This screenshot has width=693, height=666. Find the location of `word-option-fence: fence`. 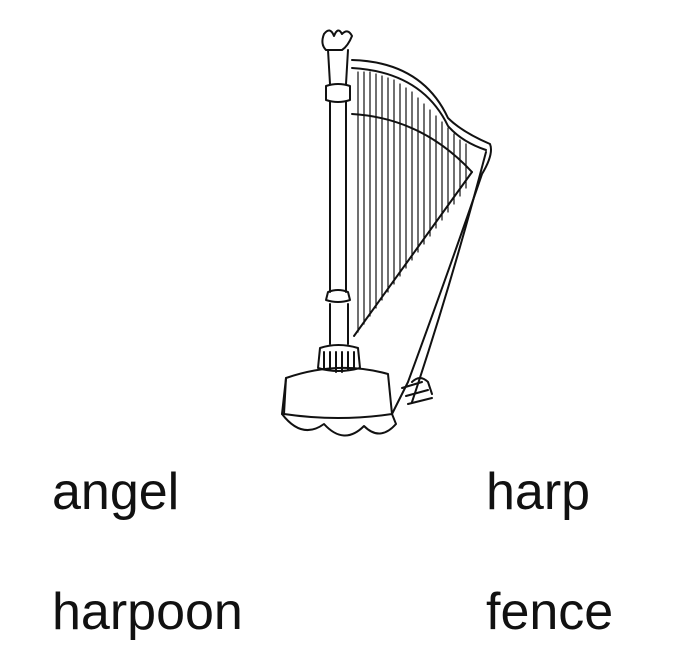

word-option-fence: fence is located at coordinates (550, 612).